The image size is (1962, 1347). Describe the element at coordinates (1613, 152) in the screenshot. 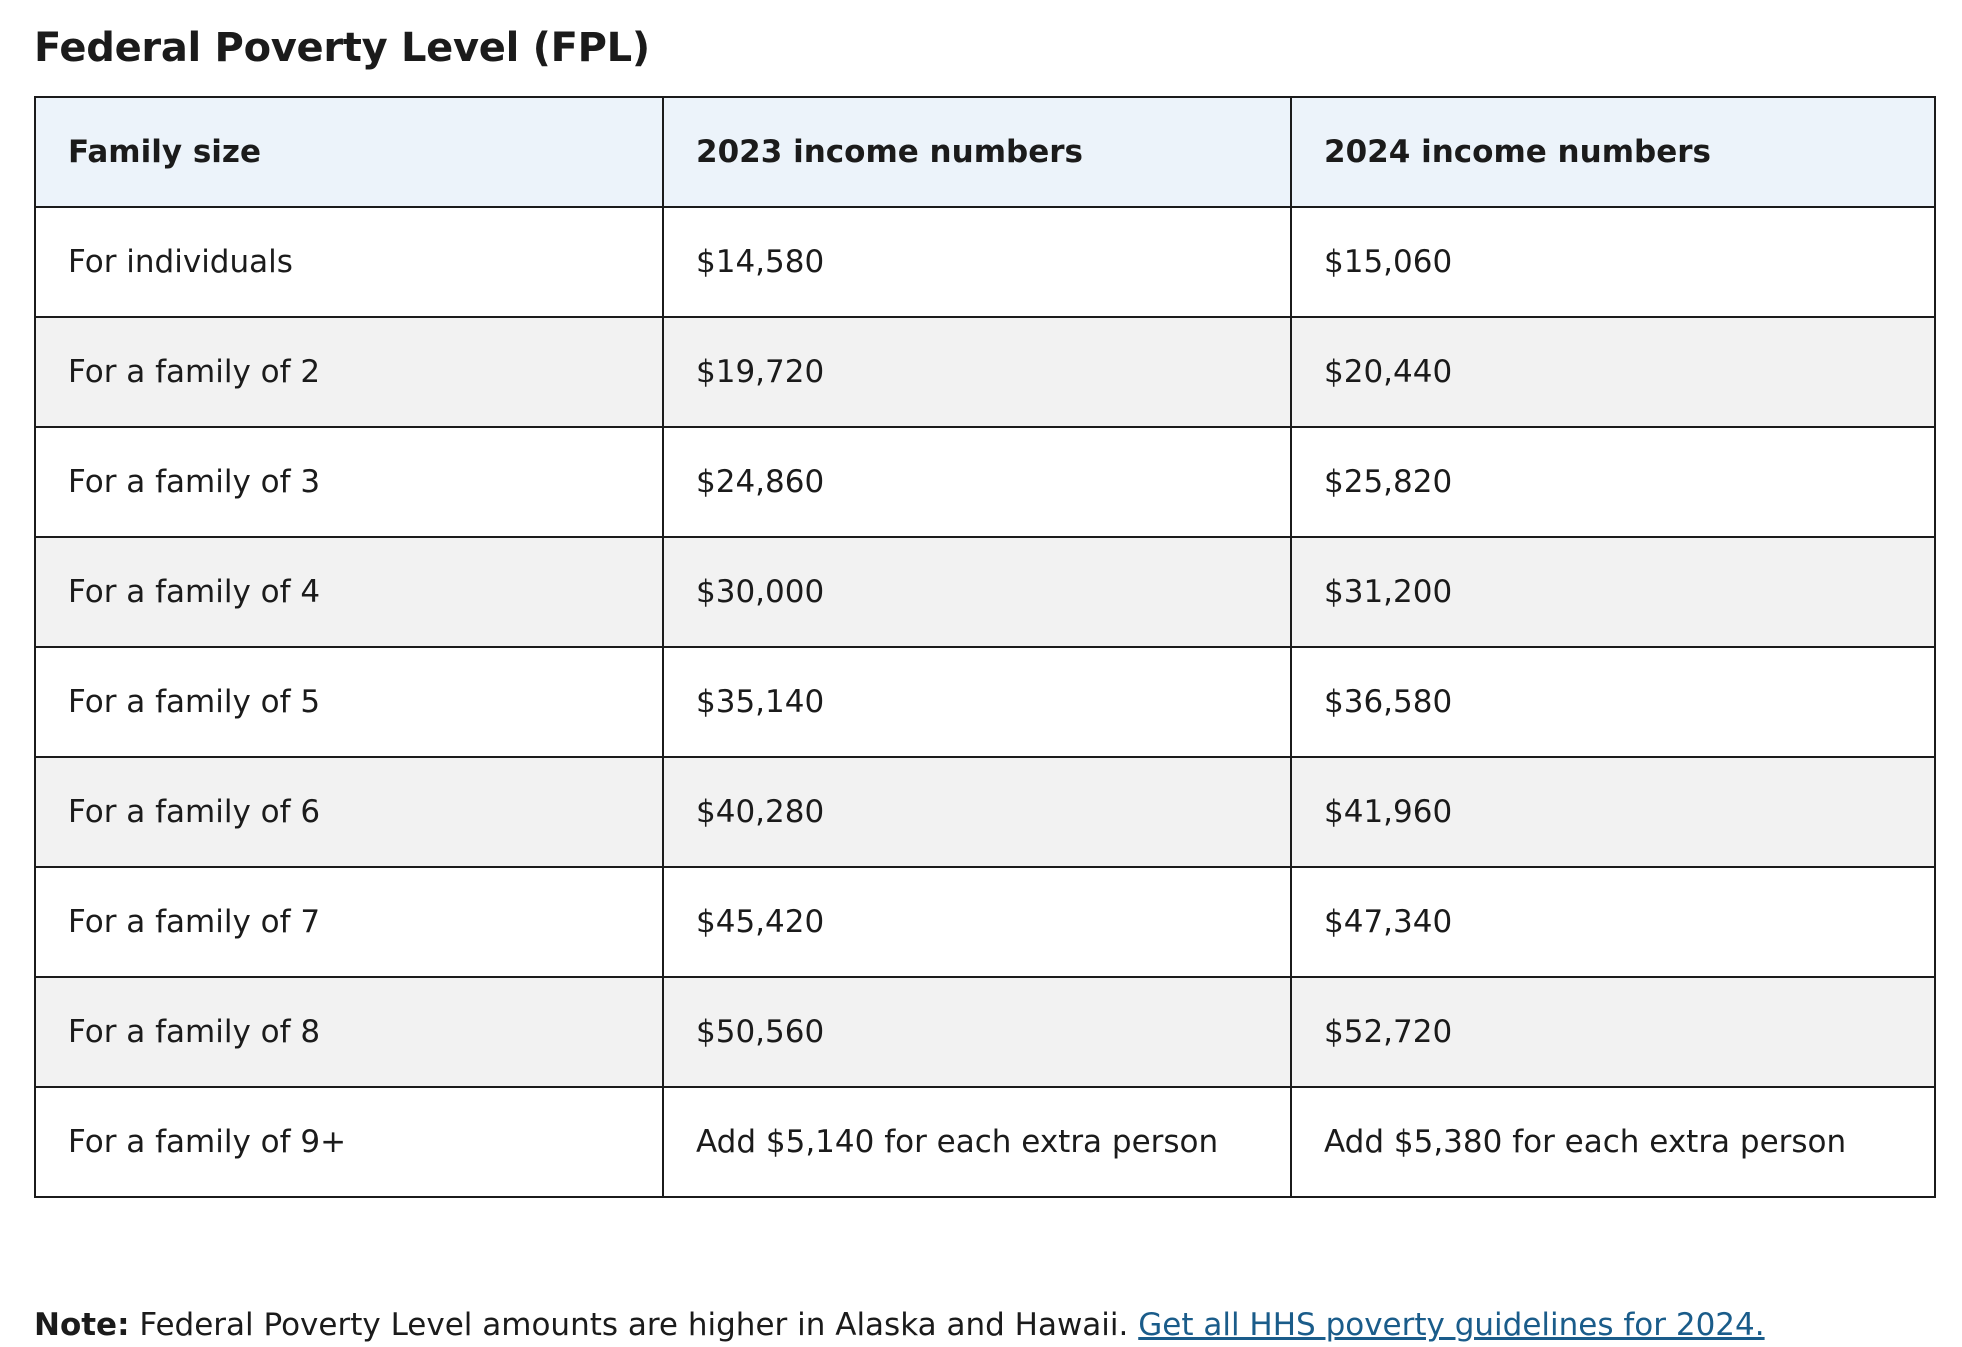

I see `column-header-2024: 2024 income numbers` at that location.